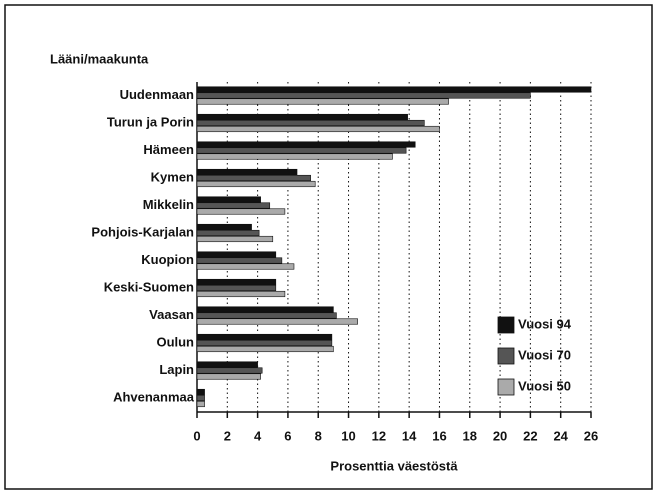 Image resolution: width=659 pixels, height=497 pixels. I want to click on y-tick-label: Uudenmaan, so click(157, 94).